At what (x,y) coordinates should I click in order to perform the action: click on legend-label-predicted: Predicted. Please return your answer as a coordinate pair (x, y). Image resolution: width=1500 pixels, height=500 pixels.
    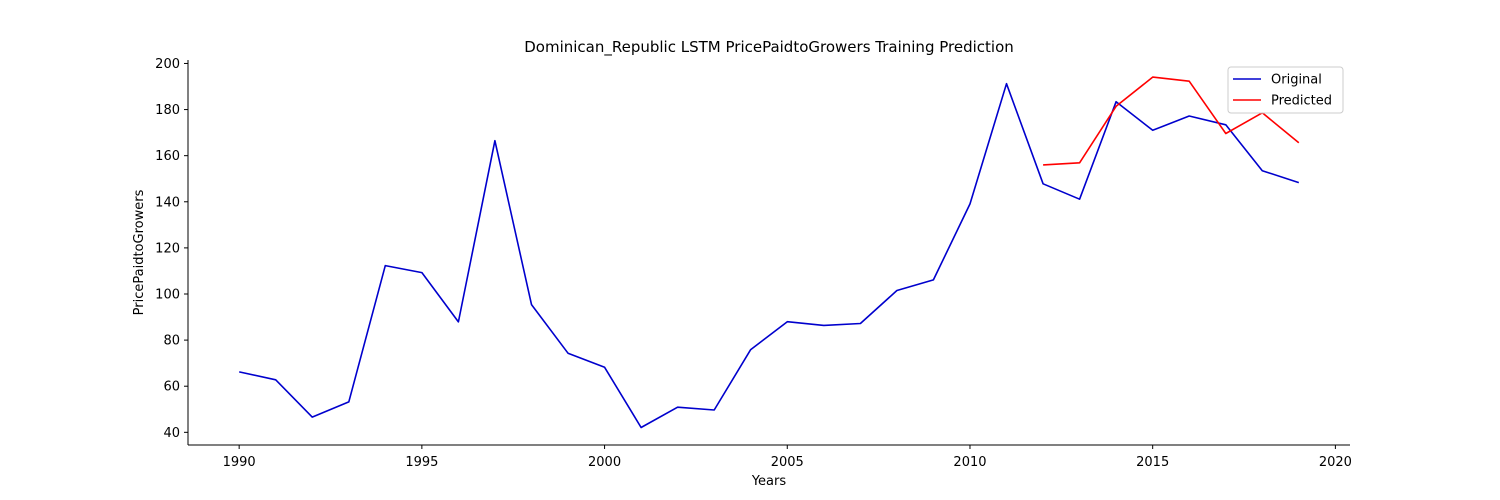
    Looking at the image, I should click on (1301, 101).